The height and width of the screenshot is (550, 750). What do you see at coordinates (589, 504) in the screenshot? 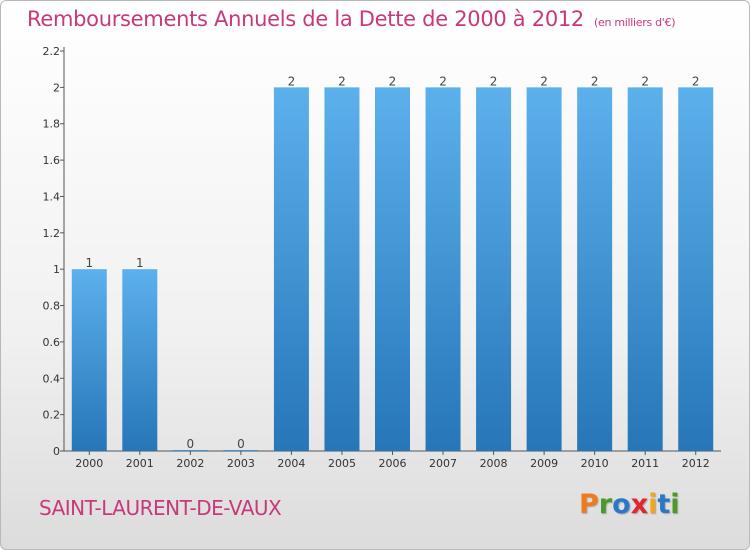
I see `logo-letter: P` at bounding box center [589, 504].